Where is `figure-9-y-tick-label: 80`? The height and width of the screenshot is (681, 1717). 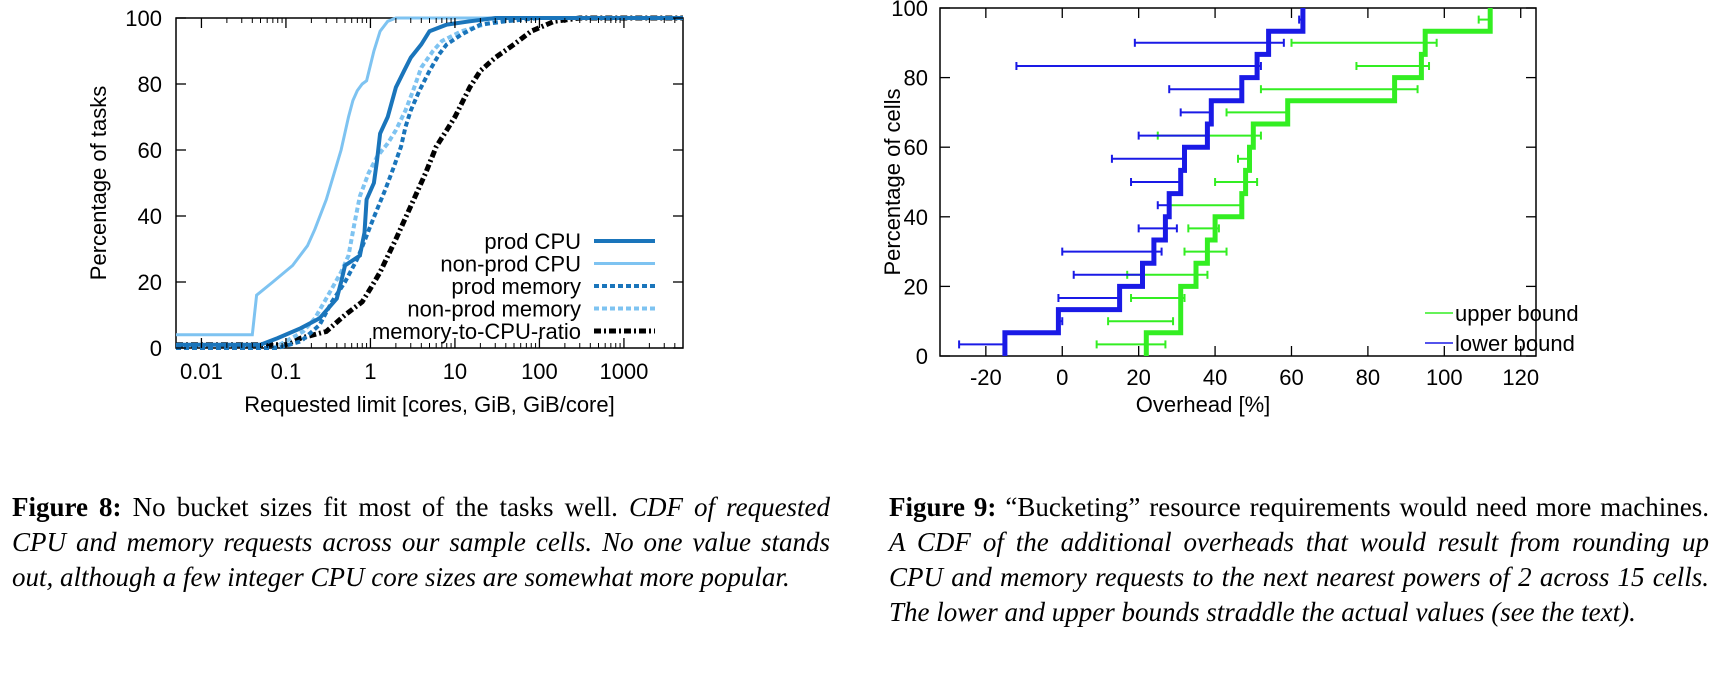
figure-9-y-tick-label: 80 is located at coordinates (916, 78).